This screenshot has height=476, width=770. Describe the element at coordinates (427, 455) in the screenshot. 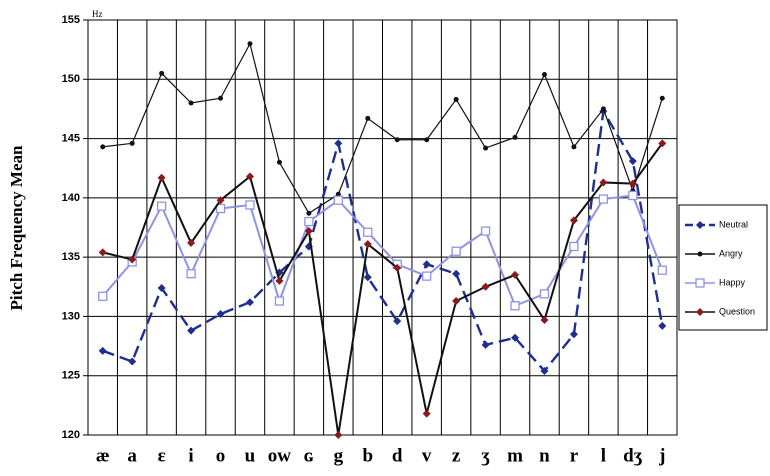

I see `x-tick-label: v` at that location.